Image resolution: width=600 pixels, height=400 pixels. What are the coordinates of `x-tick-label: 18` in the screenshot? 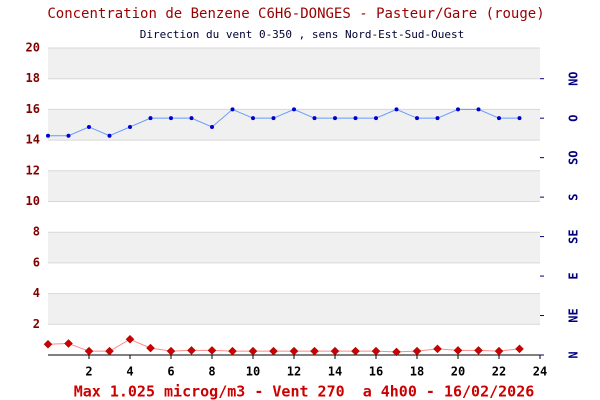 It's located at (417, 372).